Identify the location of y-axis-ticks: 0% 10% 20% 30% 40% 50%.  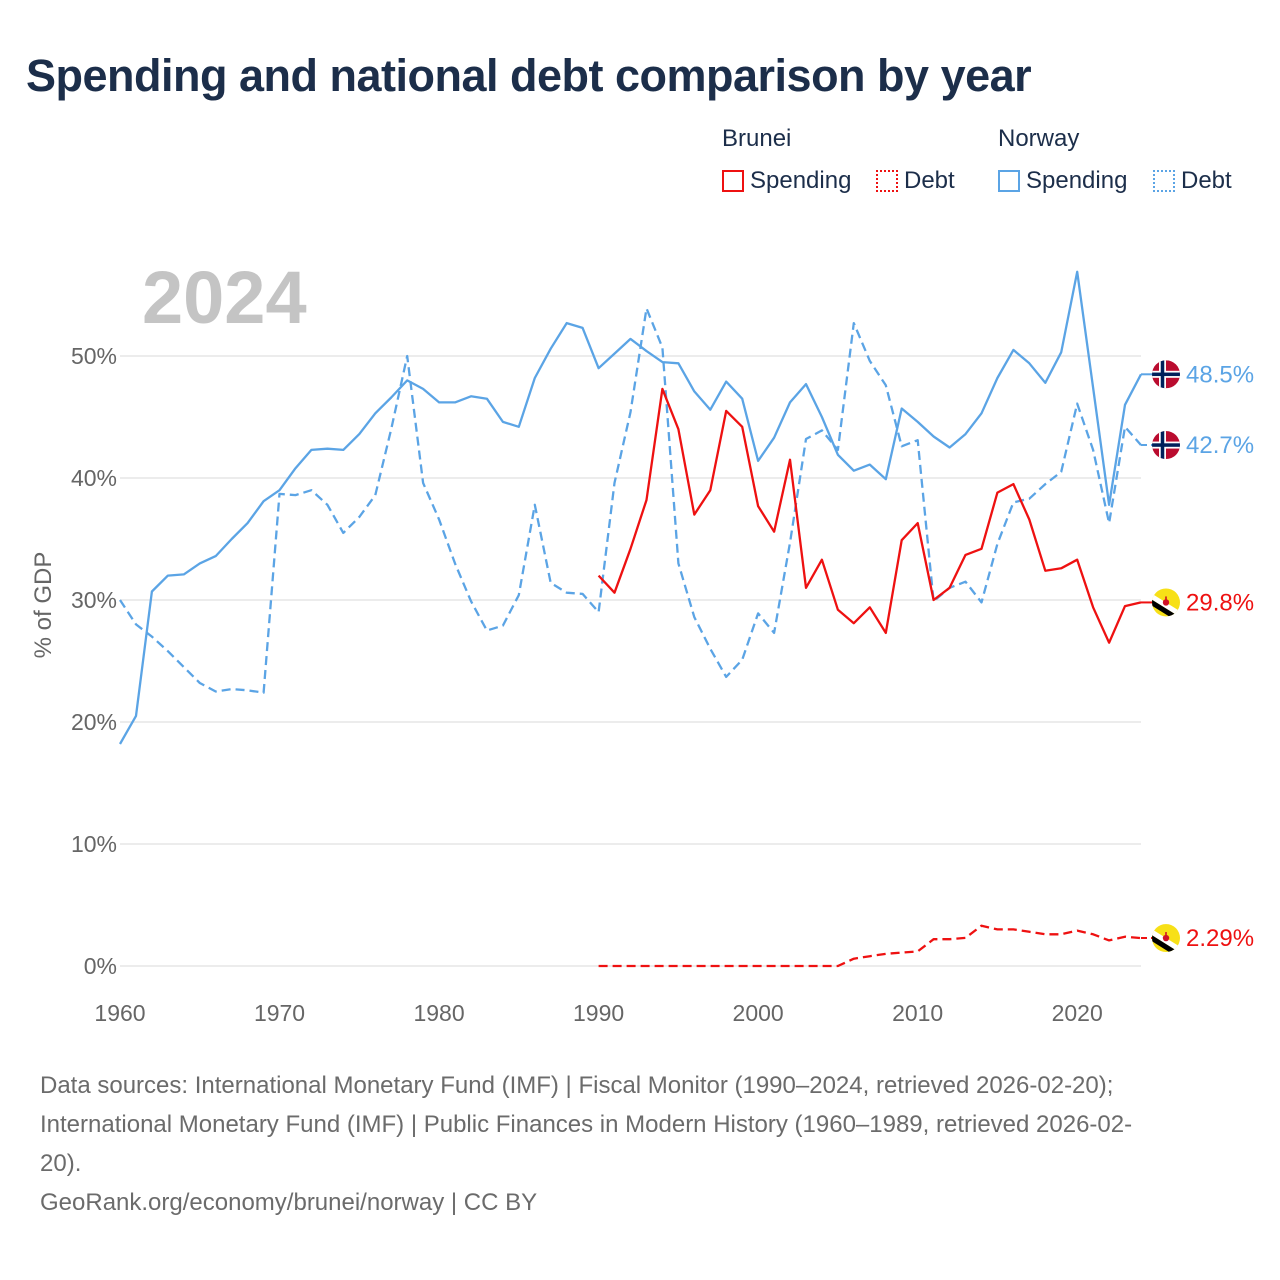
(94, 661).